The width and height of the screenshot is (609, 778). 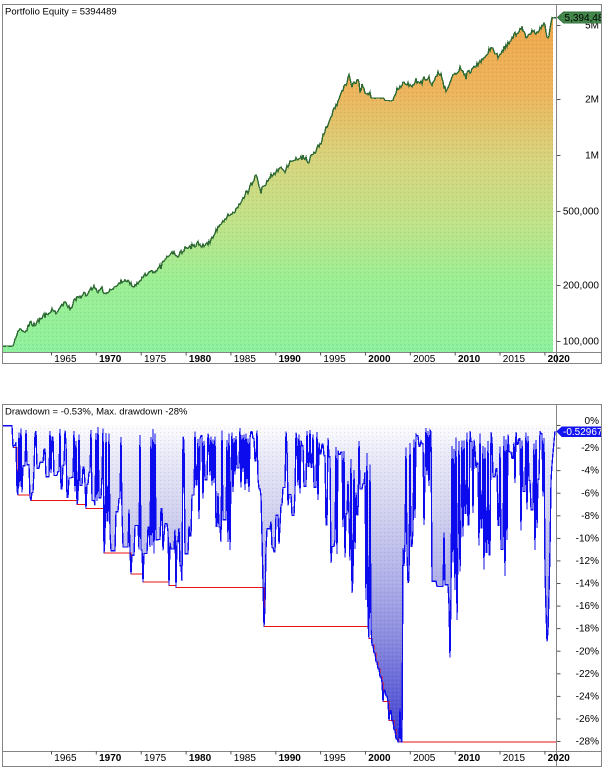 I want to click on svg-text: -6%, so click(x=590, y=493).